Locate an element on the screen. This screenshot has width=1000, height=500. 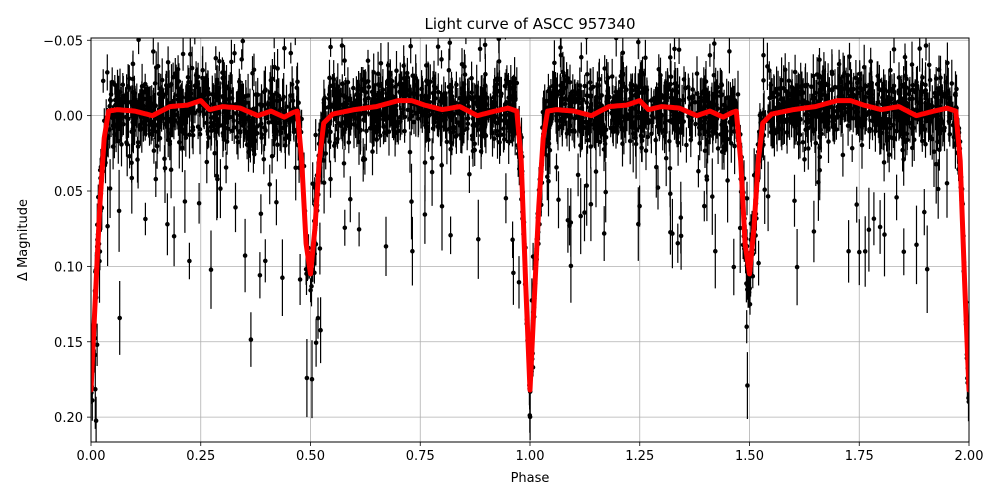
x-axis-label: Phase is located at coordinates (530, 478).